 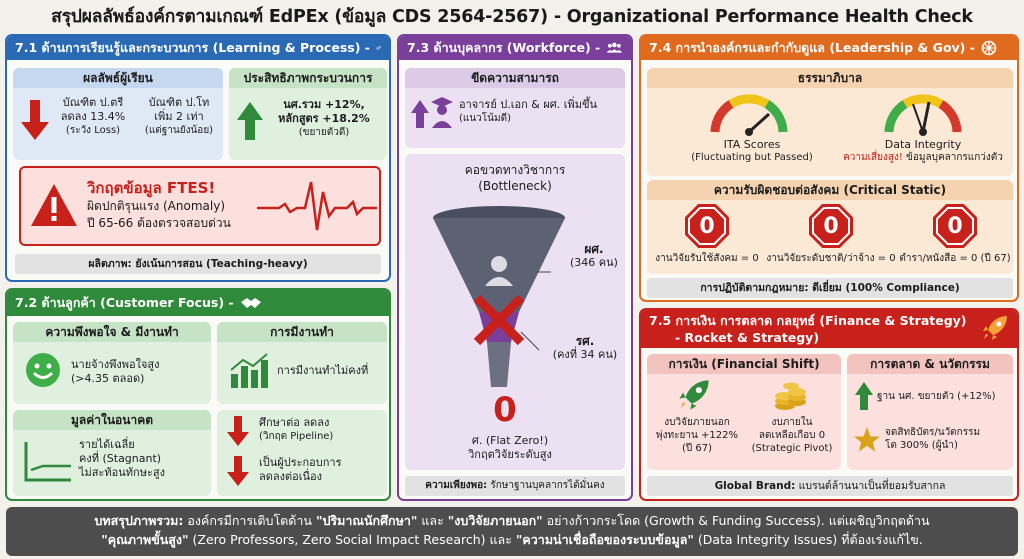 What do you see at coordinates (870, 486) in the screenshot?
I see `footer-text: แบรนด์ล้านนาเป็นที่ยอมรับสากล` at bounding box center [870, 486].